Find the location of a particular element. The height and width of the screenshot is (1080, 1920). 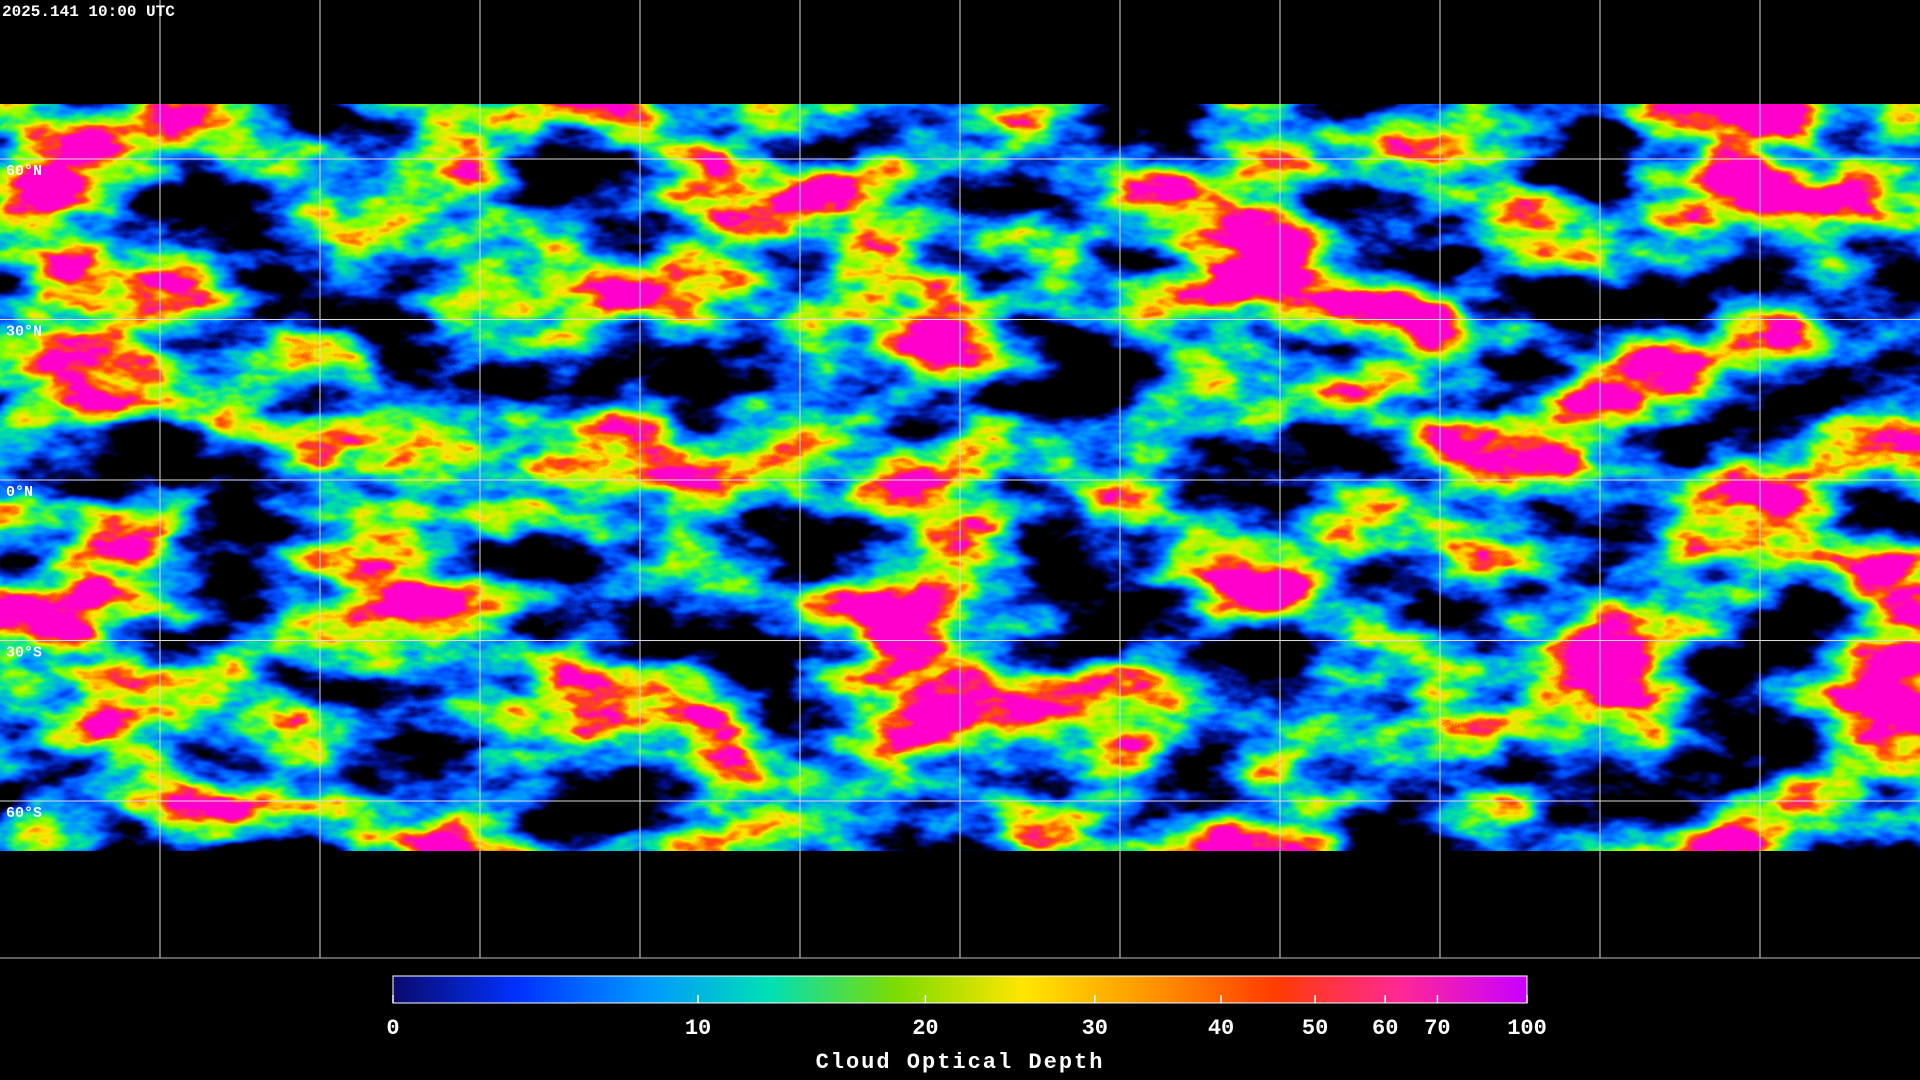

colorbar-tick-label: 0 is located at coordinates (392, 1028).